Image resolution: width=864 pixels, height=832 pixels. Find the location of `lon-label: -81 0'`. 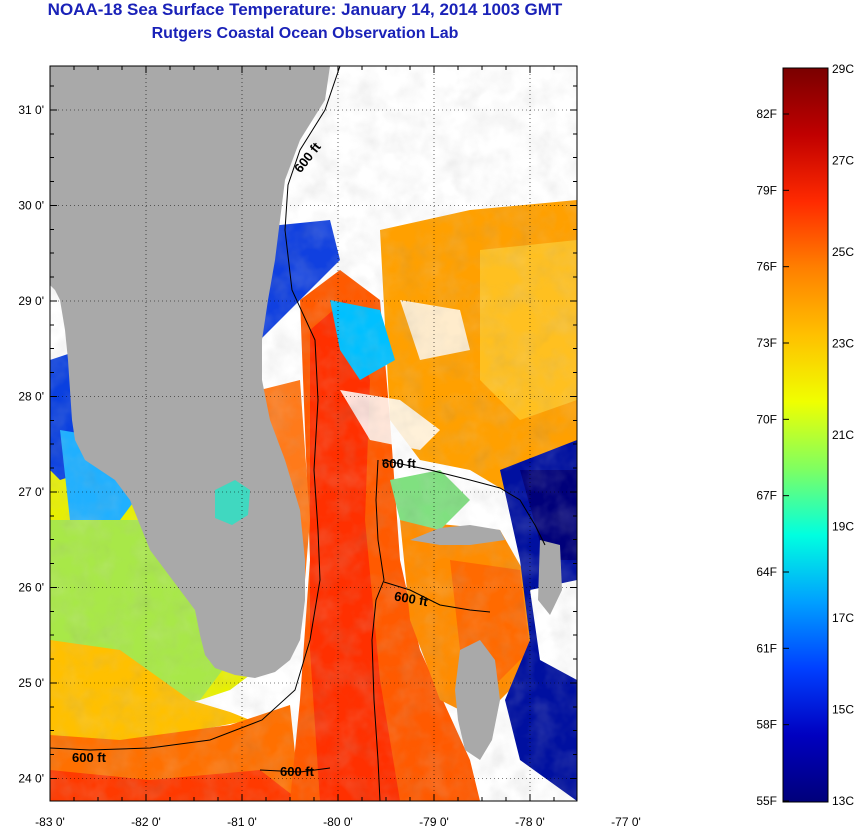

lon-label: -81 0' is located at coordinates (242, 822).